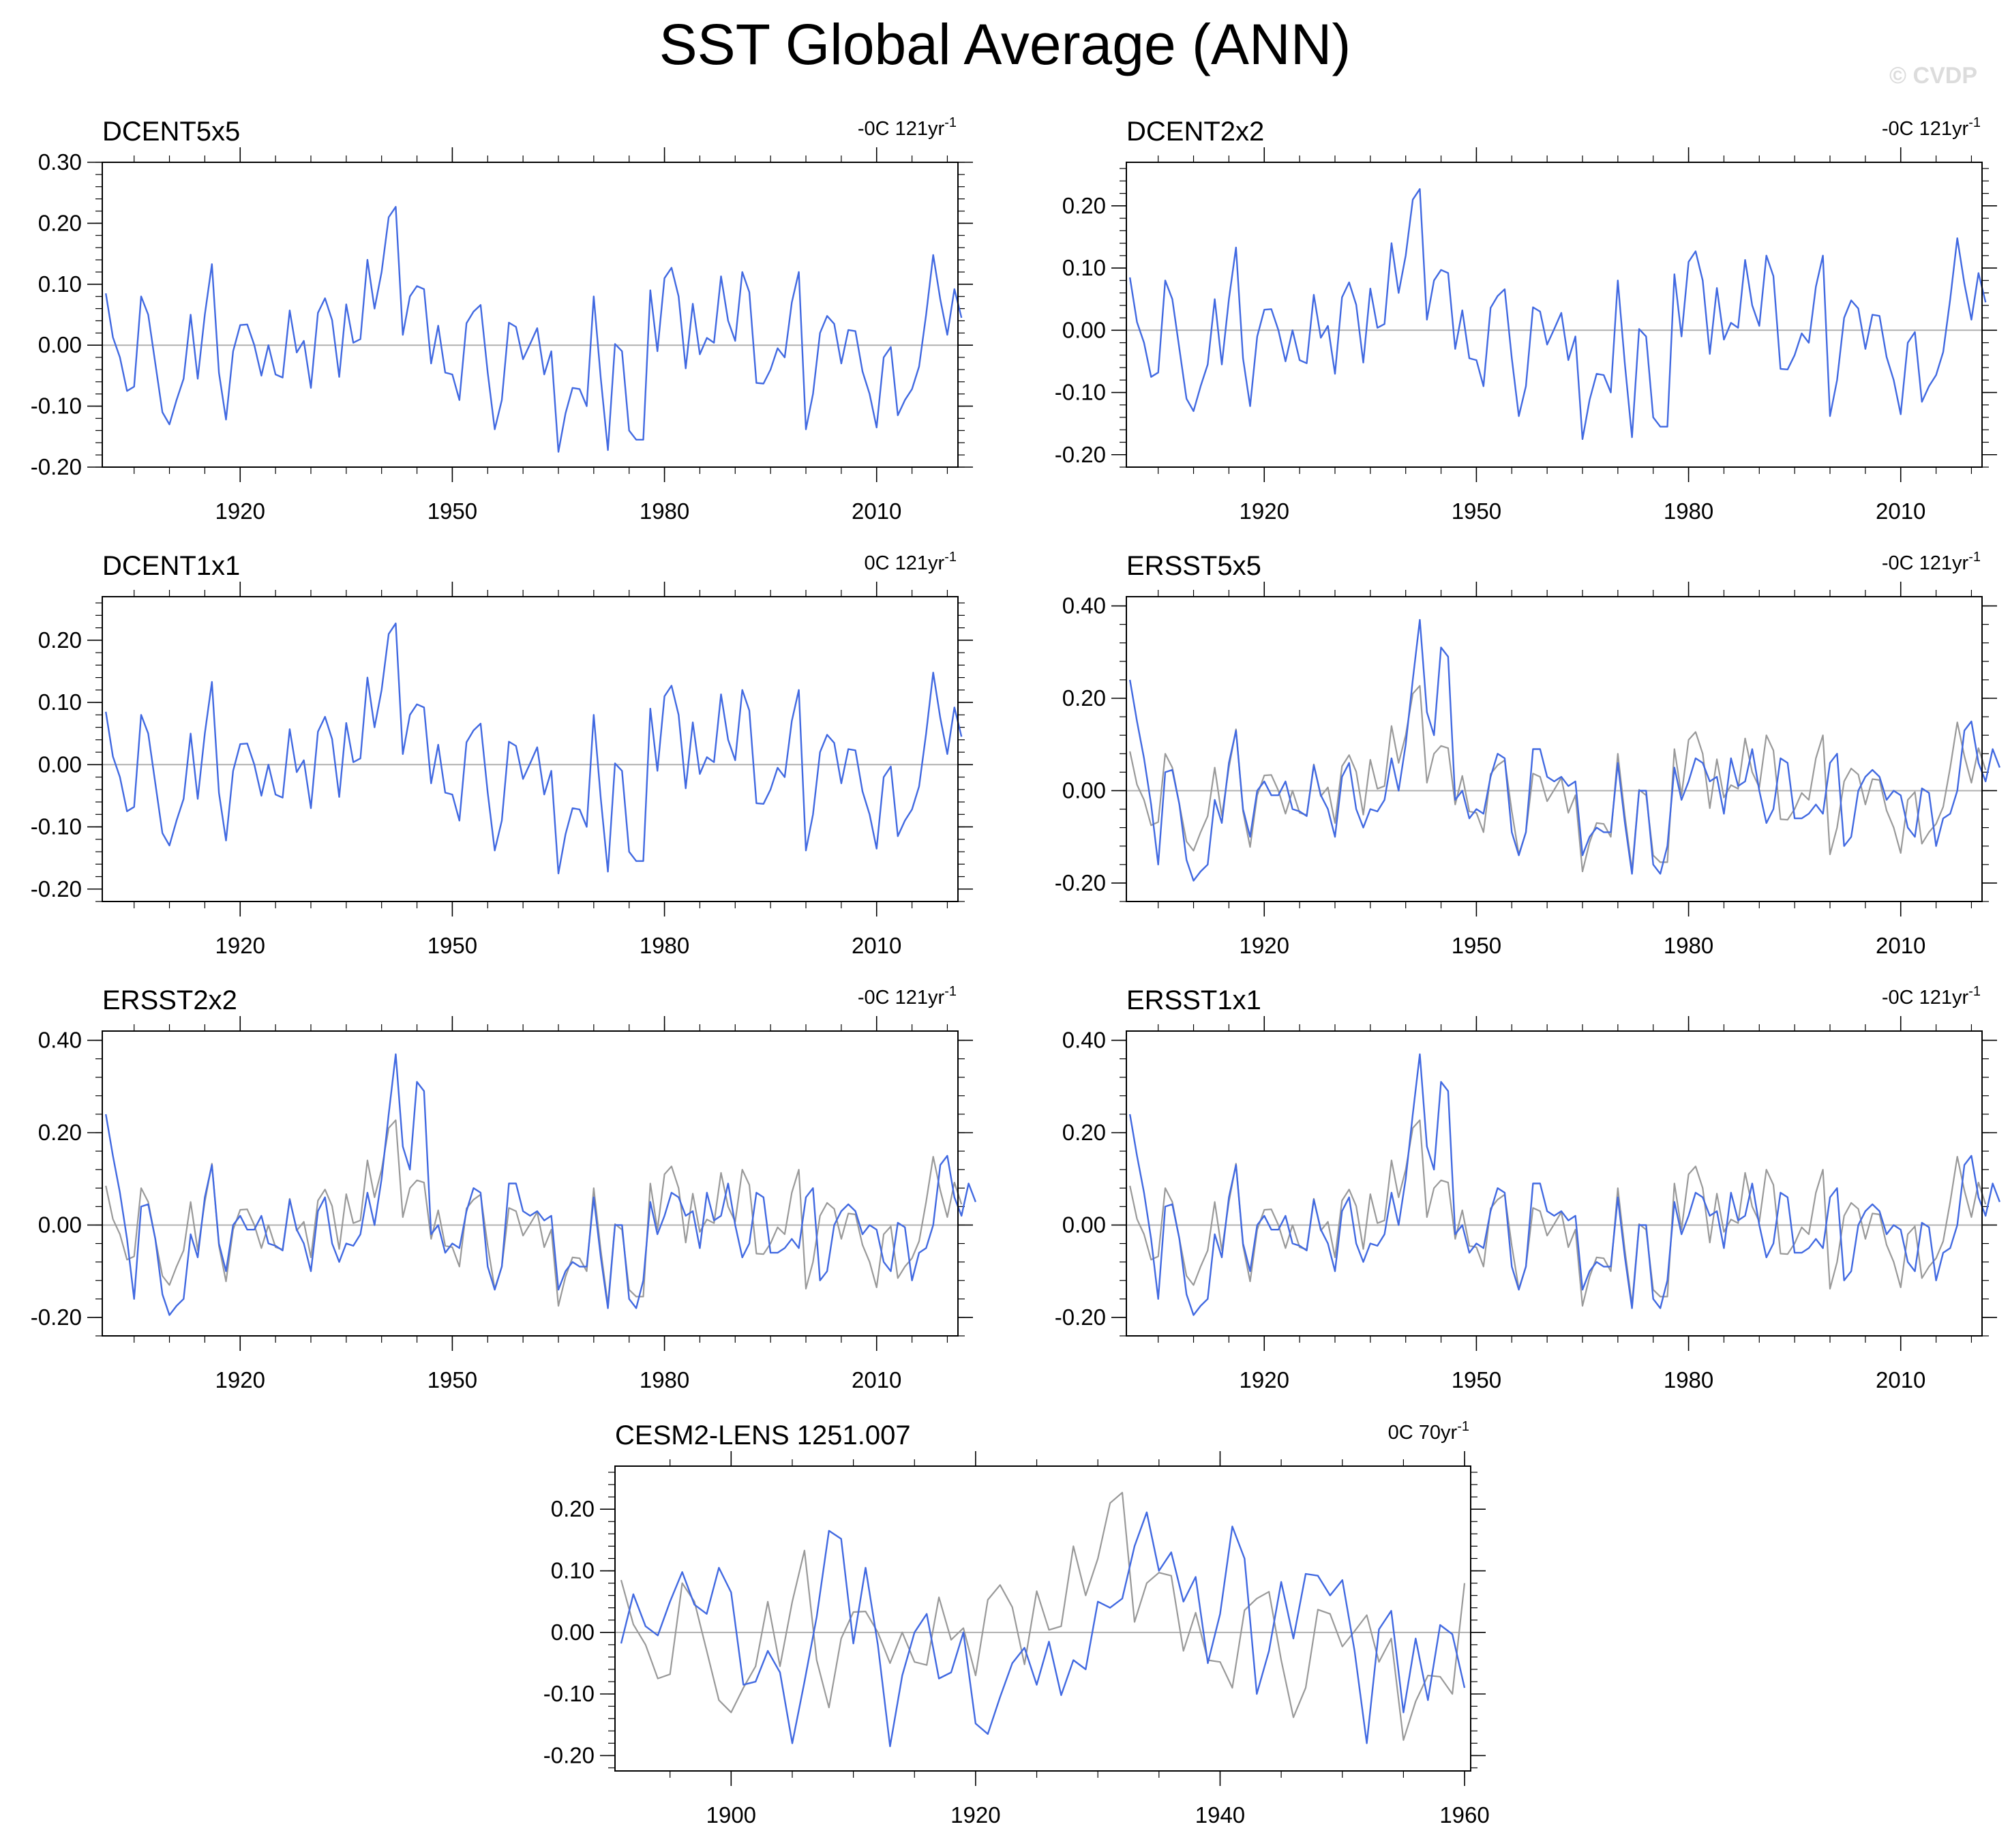 This screenshot has width=2010, height=1848. Describe the element at coordinates (731, 1815) in the screenshot. I see `x-tick-label: 1900` at that location.